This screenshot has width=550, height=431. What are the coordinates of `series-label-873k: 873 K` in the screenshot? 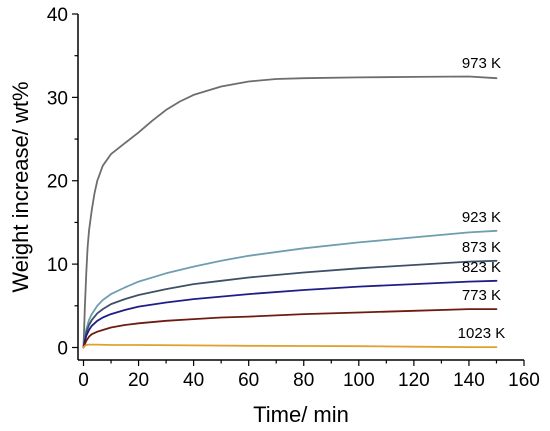 It's located at (481, 247).